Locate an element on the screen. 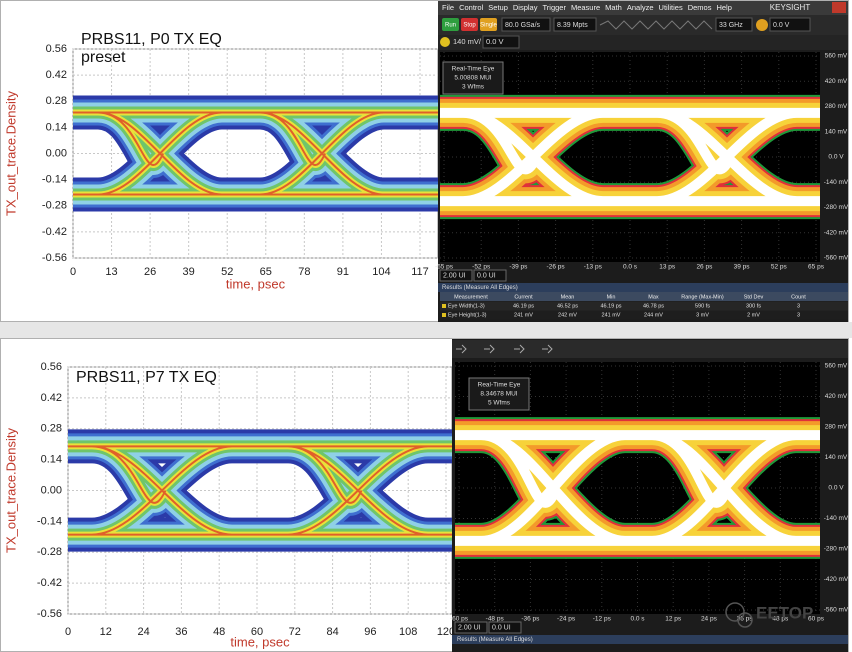 The height and width of the screenshot is (652, 852). menu-item: Help is located at coordinates (723, 7).